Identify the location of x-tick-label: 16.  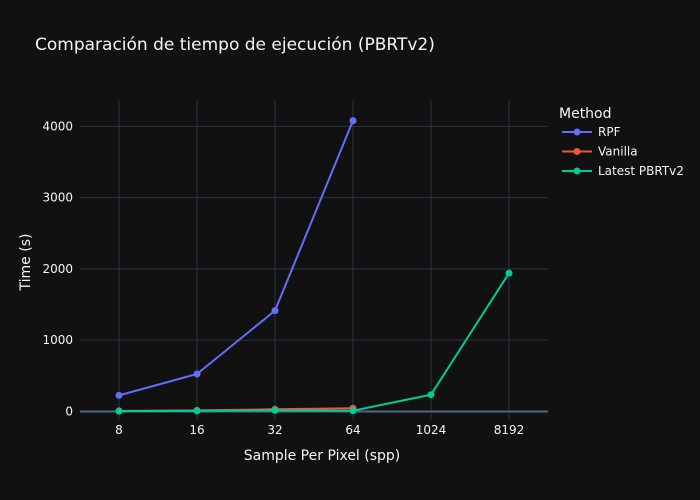
(196, 430).